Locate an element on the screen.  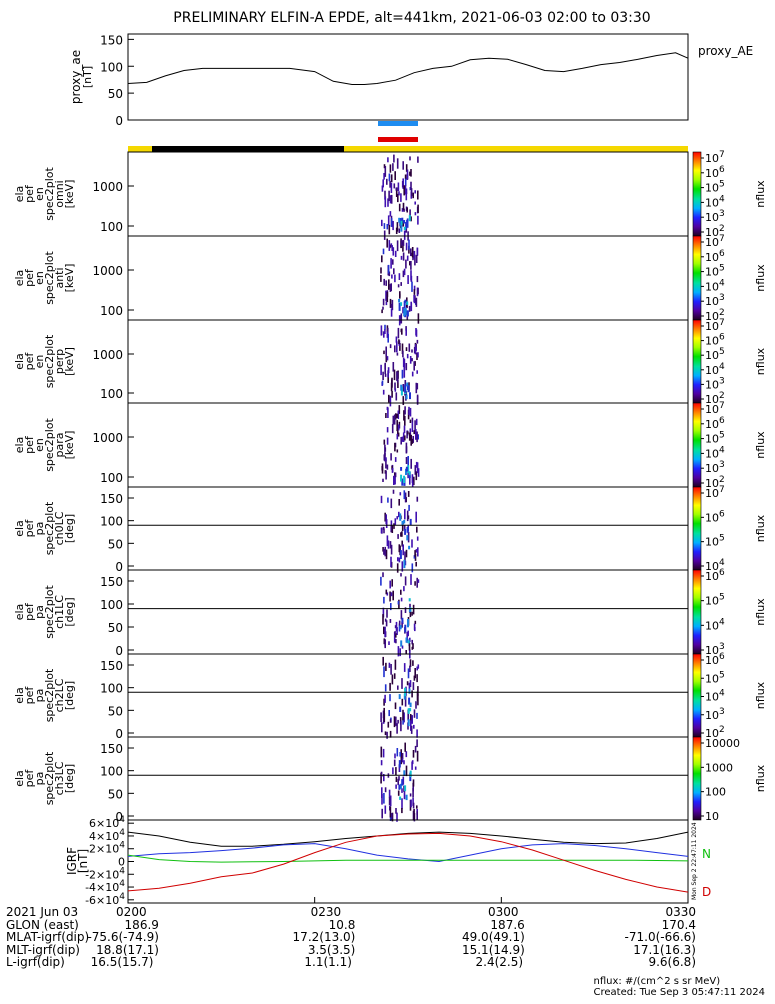
footer-row-value: 49.0(49.1) is located at coordinates (493, 937).